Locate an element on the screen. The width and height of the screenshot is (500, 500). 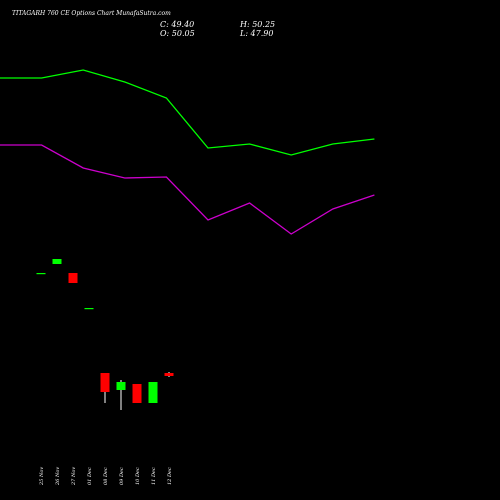
lower-indicator-line is located at coordinates (187, 189).